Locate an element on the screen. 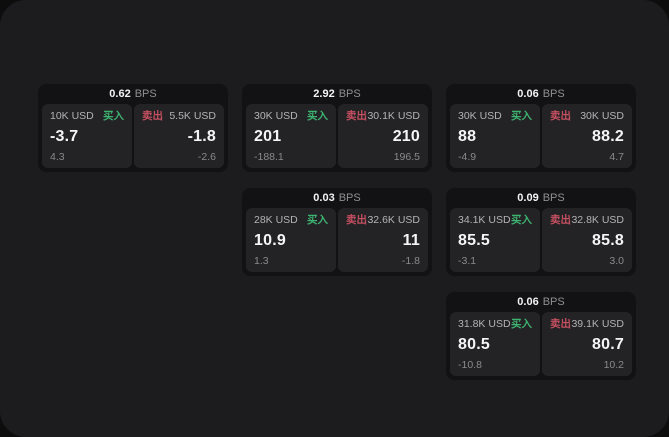 Image resolution: width=669 pixels, height=437 pixels. buy-price-value: -3.7 is located at coordinates (64, 136).